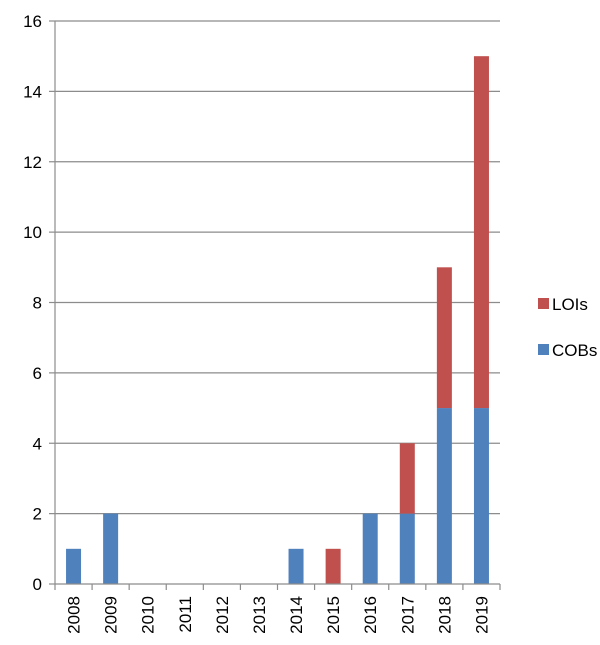  What do you see at coordinates (481, 232) in the screenshot?
I see `bar-lois-2019` at bounding box center [481, 232].